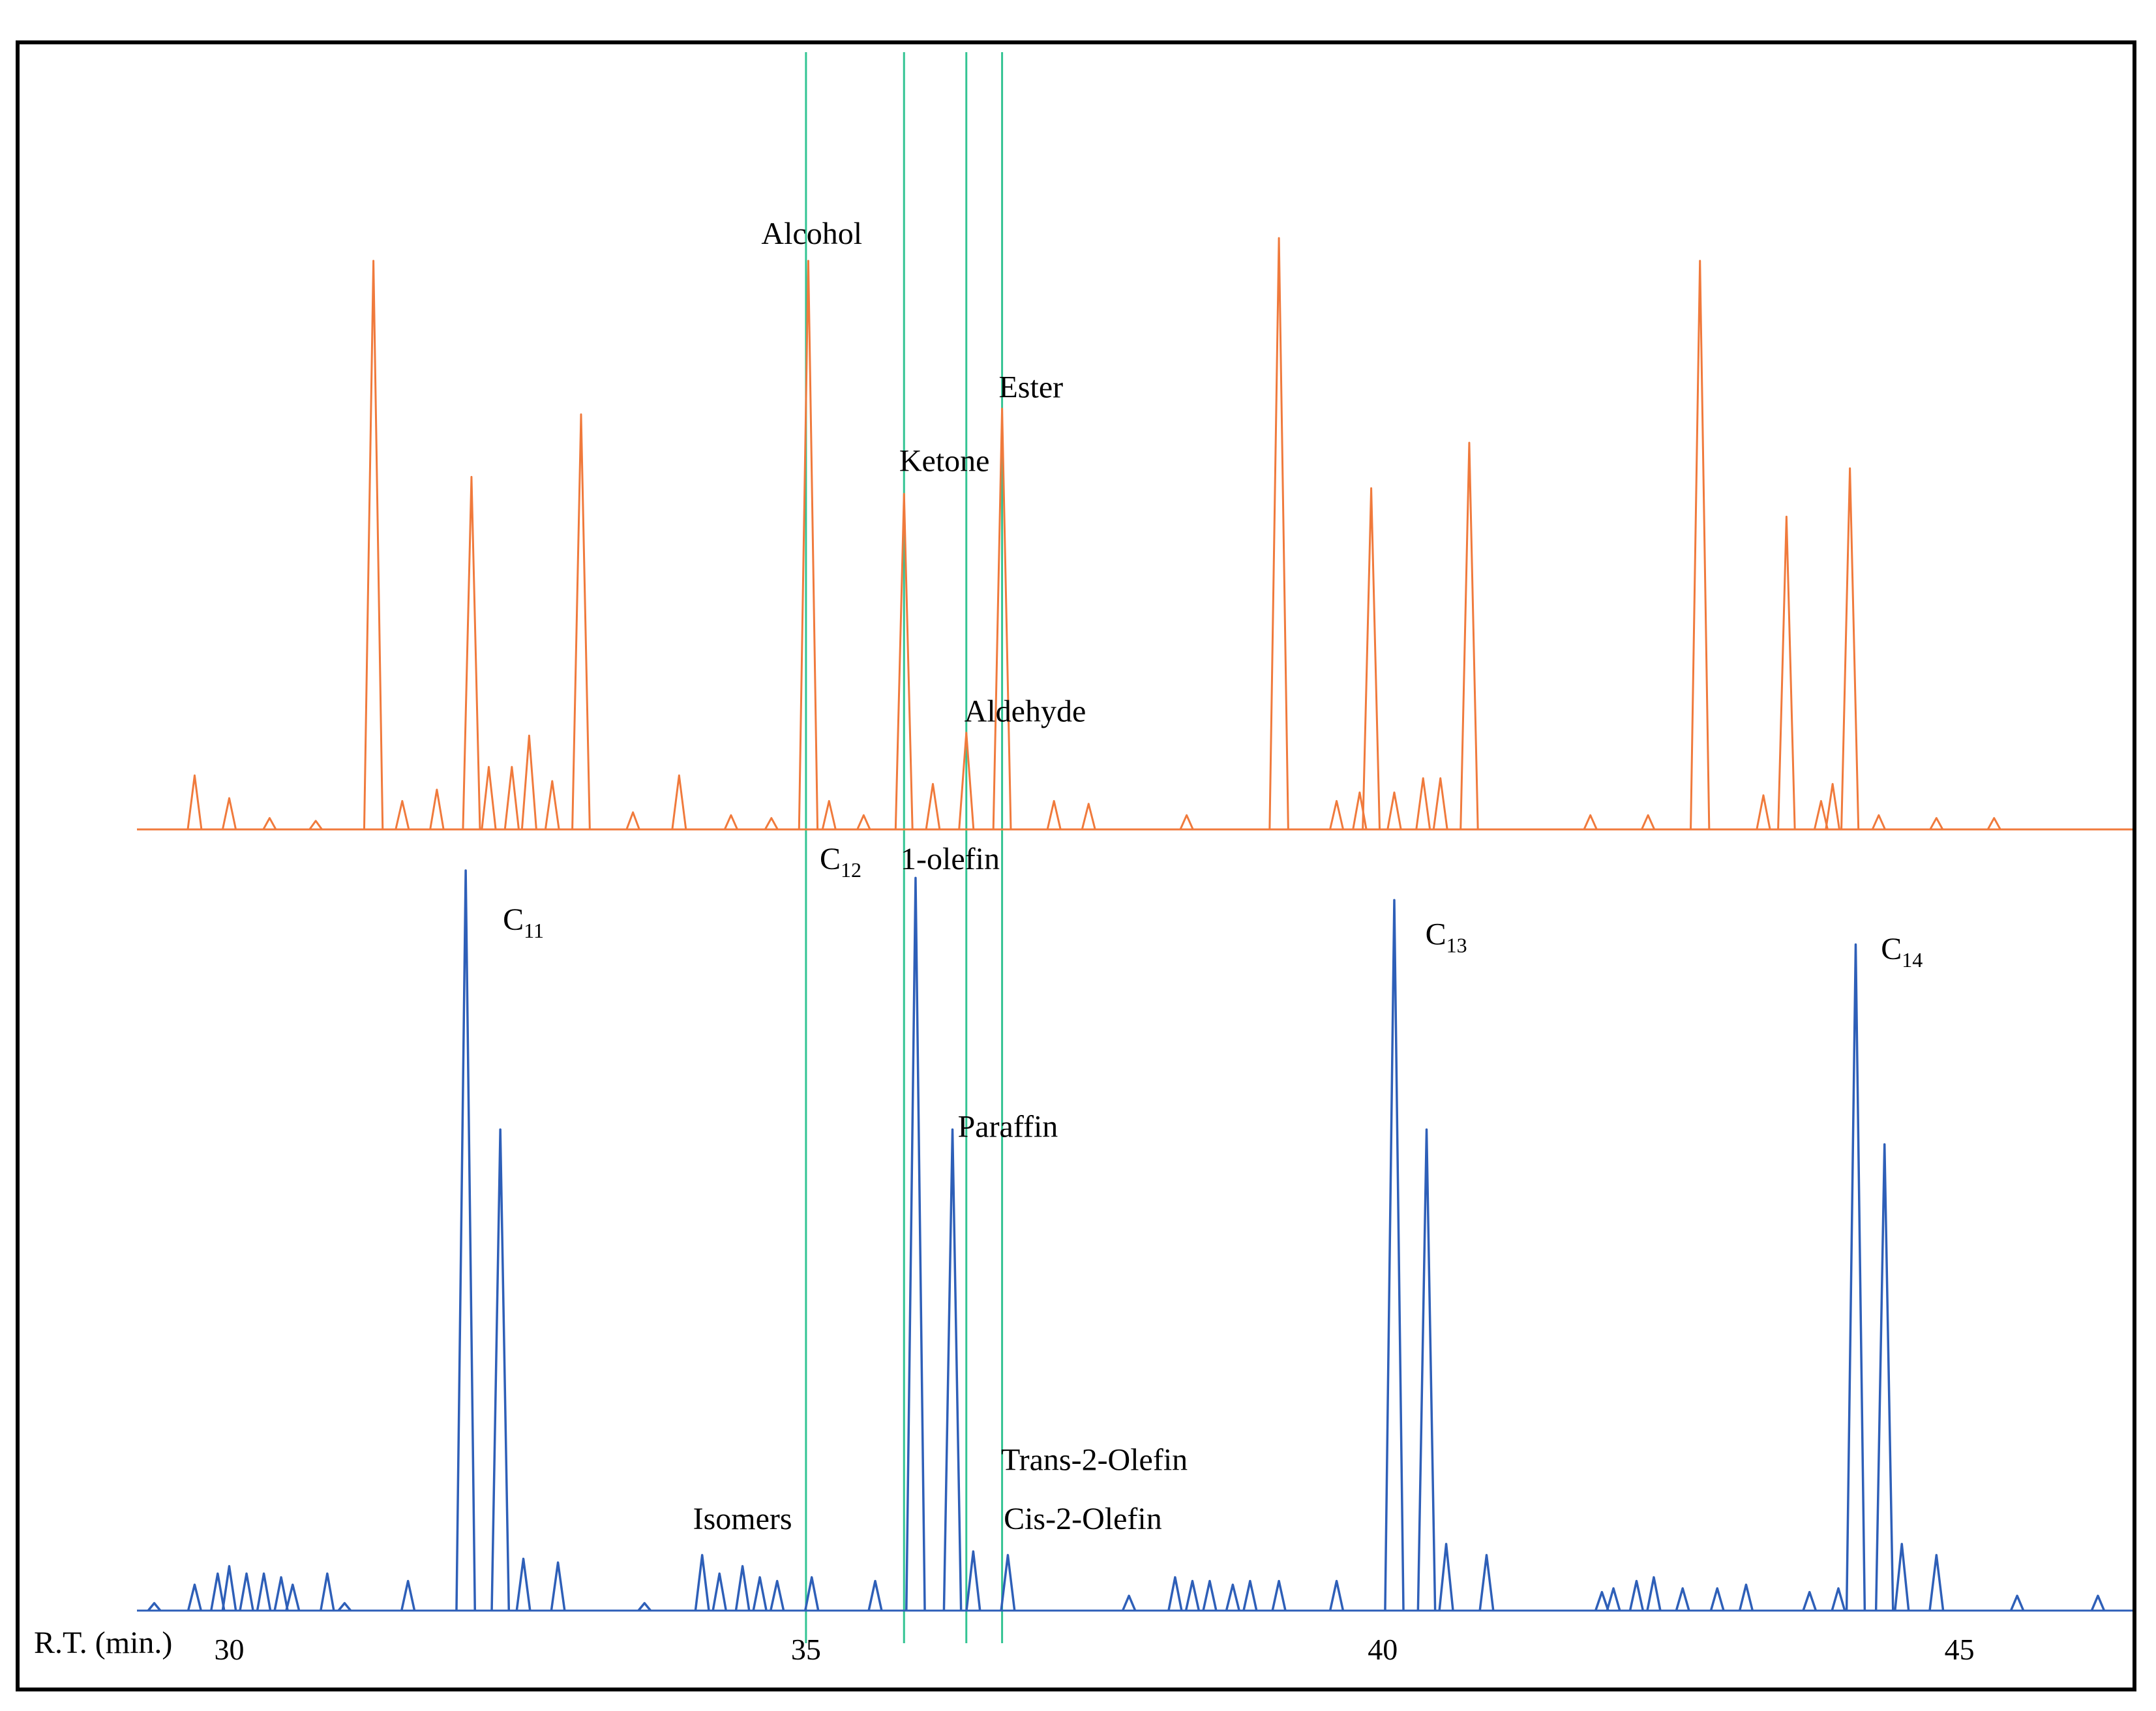  I want to click on label-paraffin: Paraffin, so click(1008, 1127).